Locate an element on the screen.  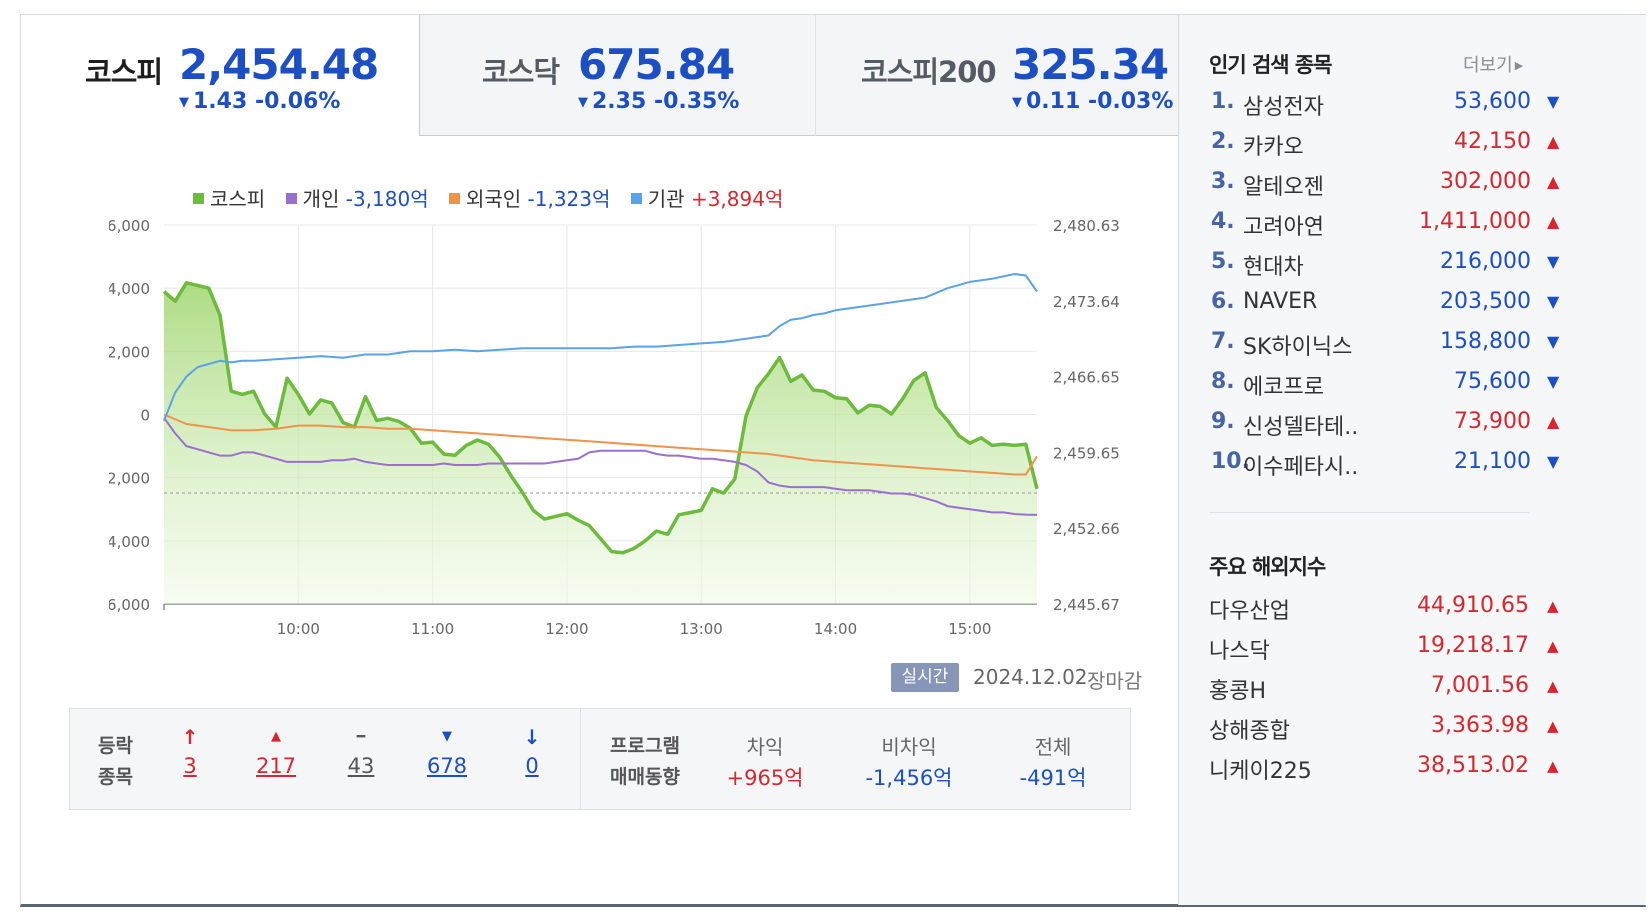
unchanged-count: 43 is located at coordinates (361, 766).